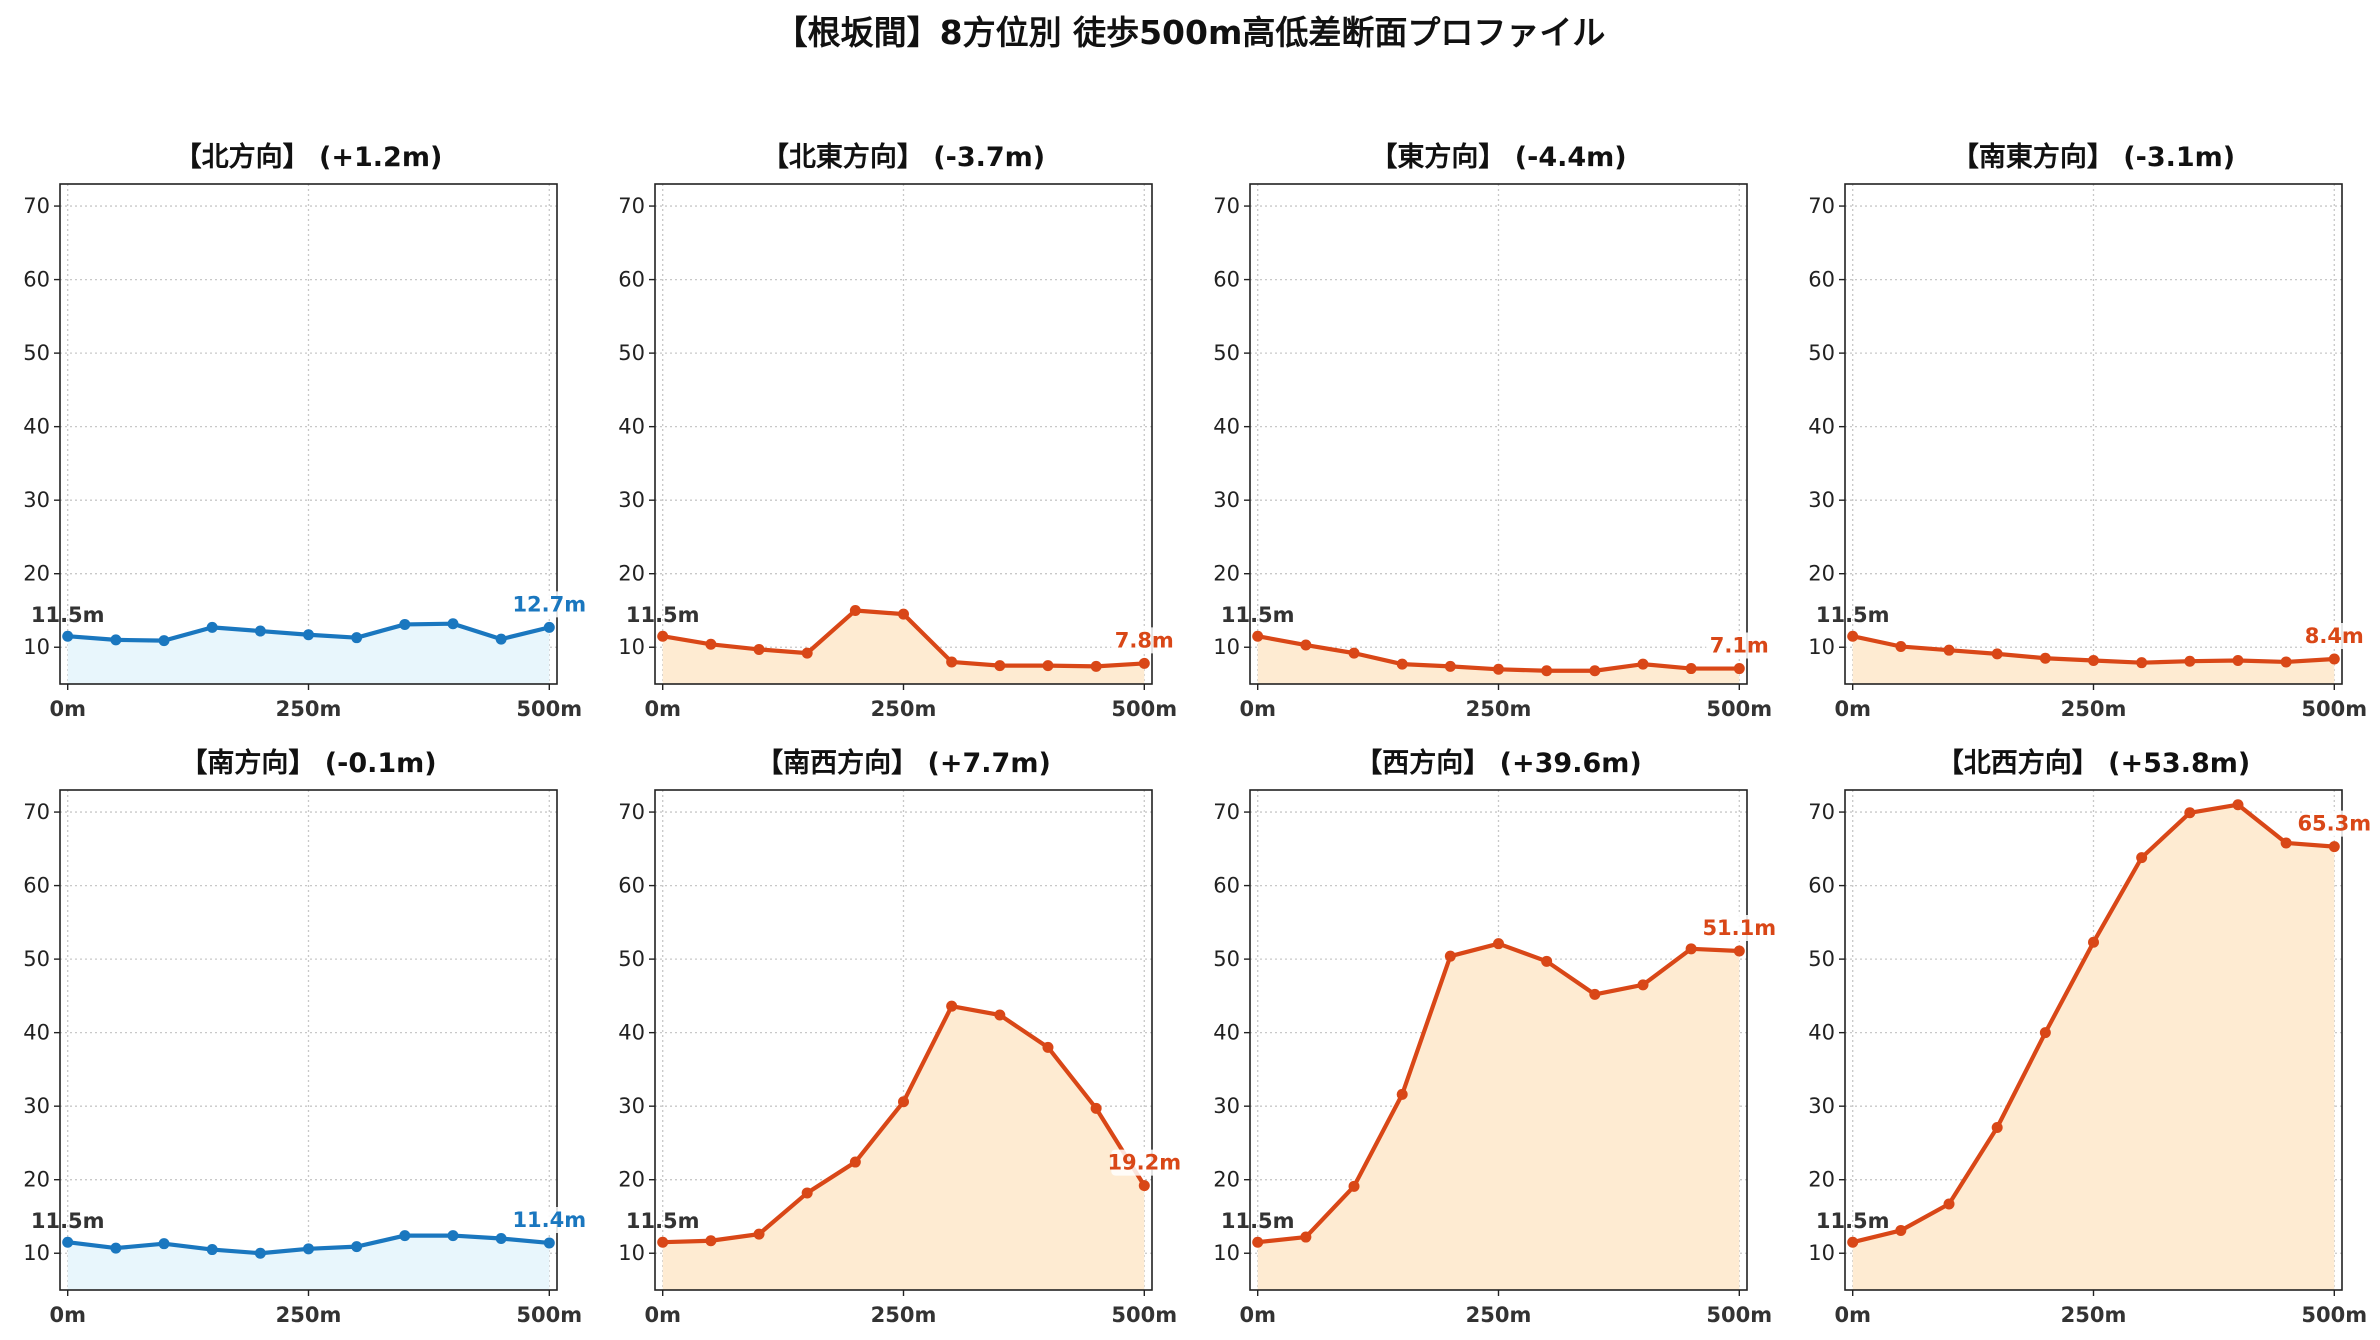 The width and height of the screenshot is (2380, 1340). I want to click on end-elevation-label: 11.4m, so click(549, 1220).